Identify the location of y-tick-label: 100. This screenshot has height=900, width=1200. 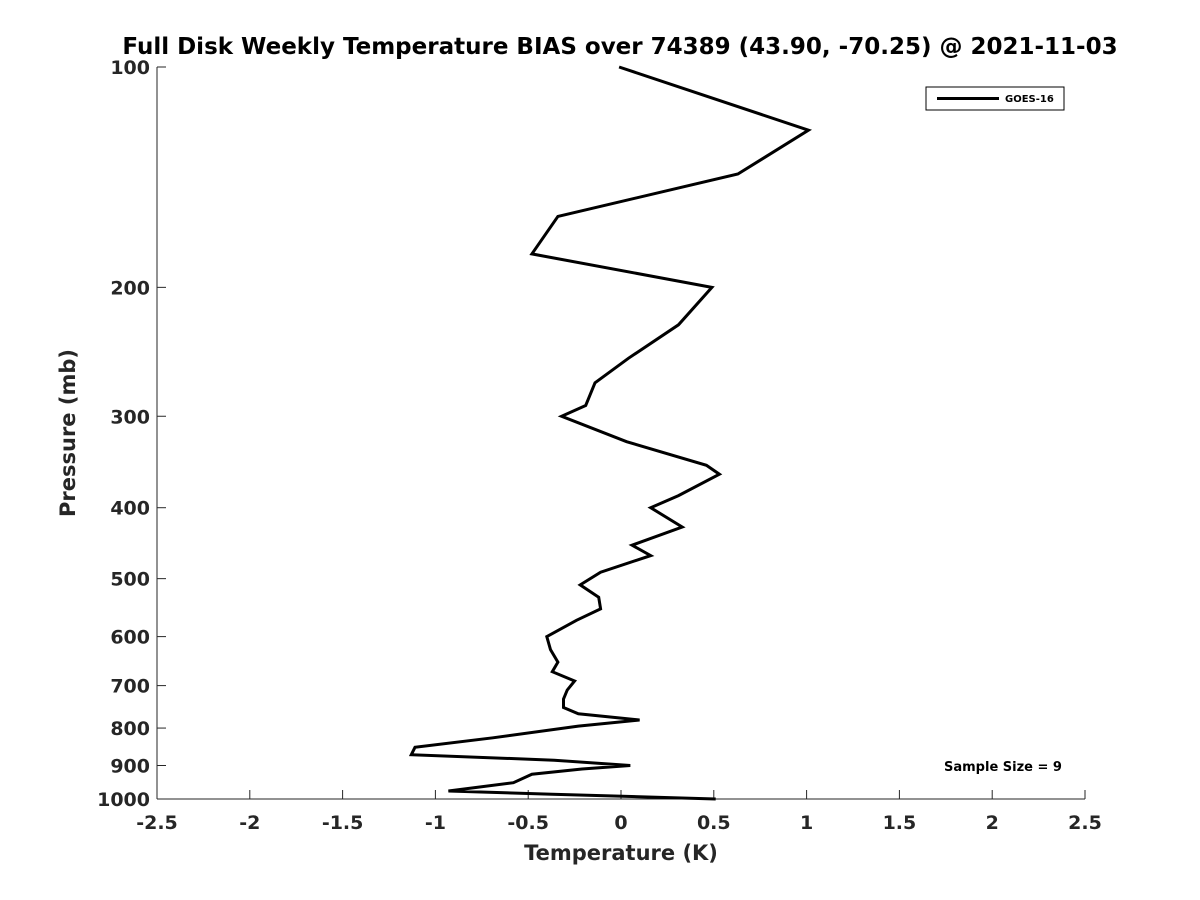
(130, 68).